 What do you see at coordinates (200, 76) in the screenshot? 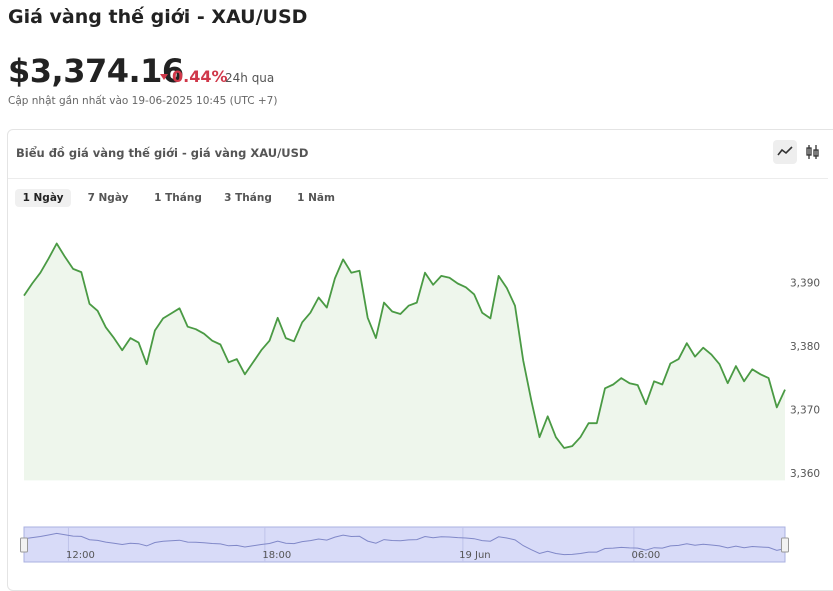
I see `change: 0.44%` at bounding box center [200, 76].